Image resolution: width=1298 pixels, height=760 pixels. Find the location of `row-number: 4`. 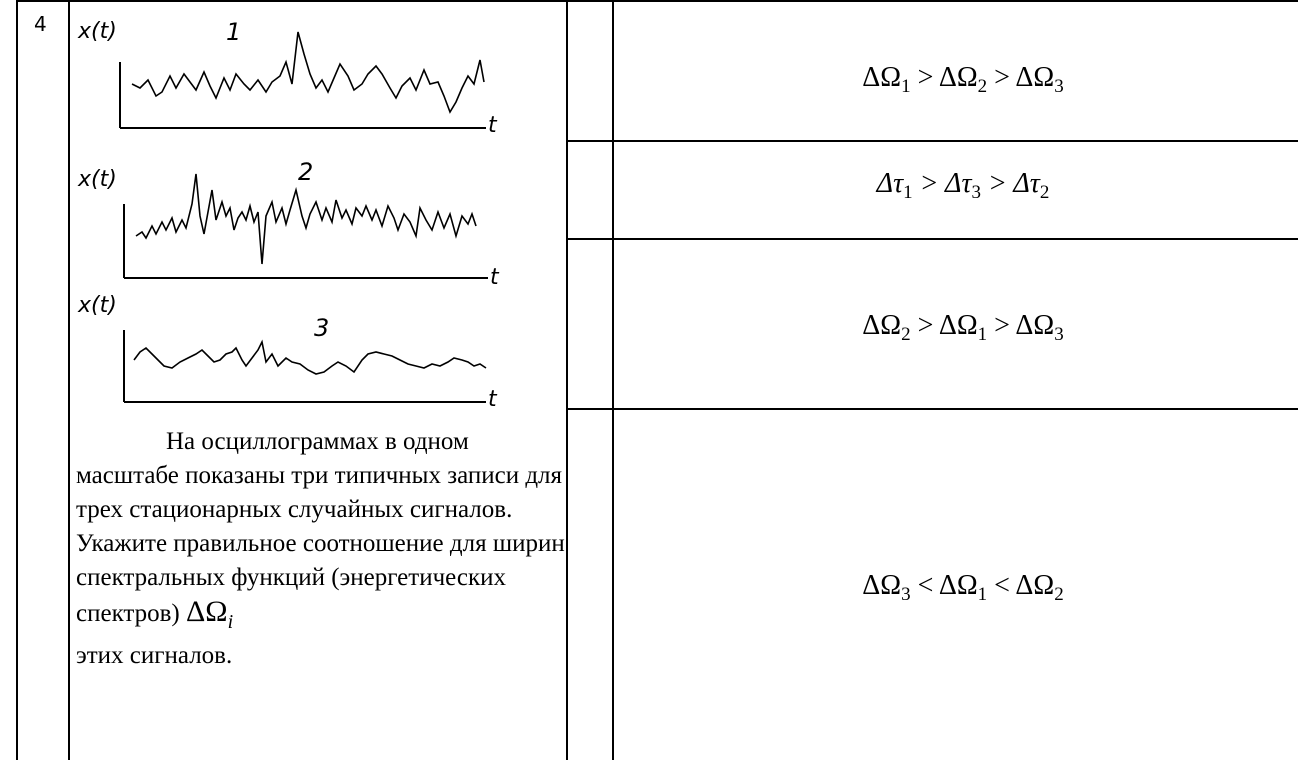

row-number: 4 is located at coordinates (40, 24).